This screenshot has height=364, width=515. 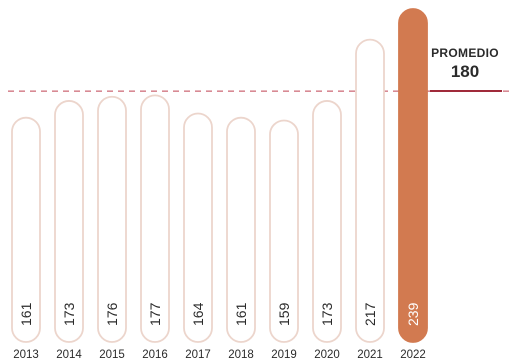 What do you see at coordinates (284, 314) in the screenshot?
I see `value-label-2019: 159` at bounding box center [284, 314].